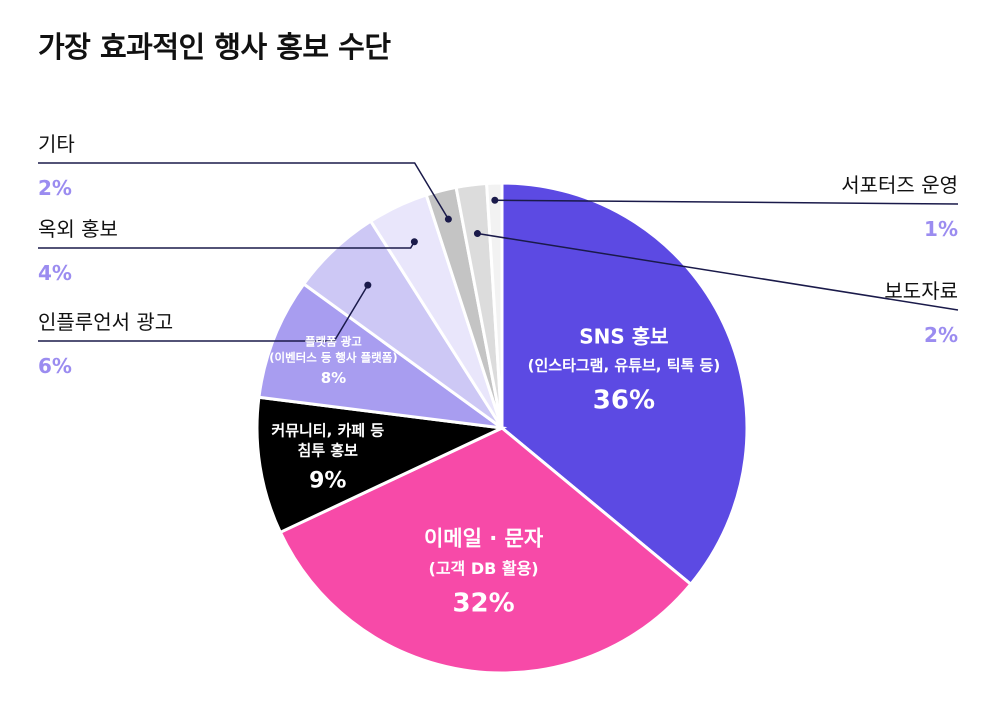  Describe the element at coordinates (214, 47) in the screenshot. I see `chart-title: 가장 효과적인 행사 홍보 수단` at that location.